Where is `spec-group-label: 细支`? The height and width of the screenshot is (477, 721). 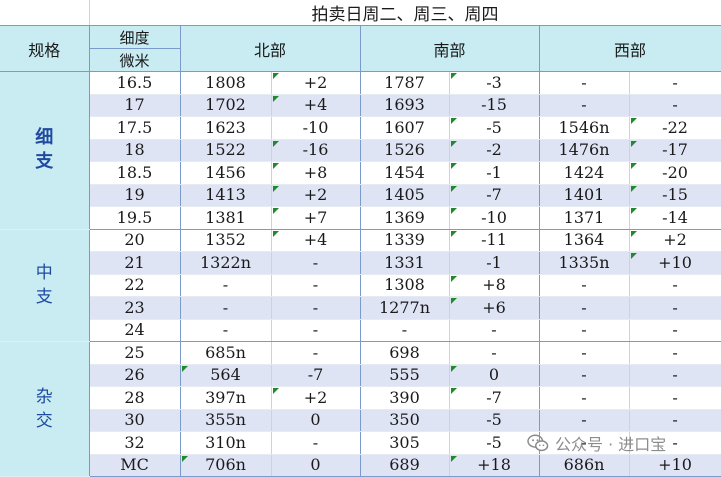
spec-group-label: 细支 is located at coordinates (45, 150).